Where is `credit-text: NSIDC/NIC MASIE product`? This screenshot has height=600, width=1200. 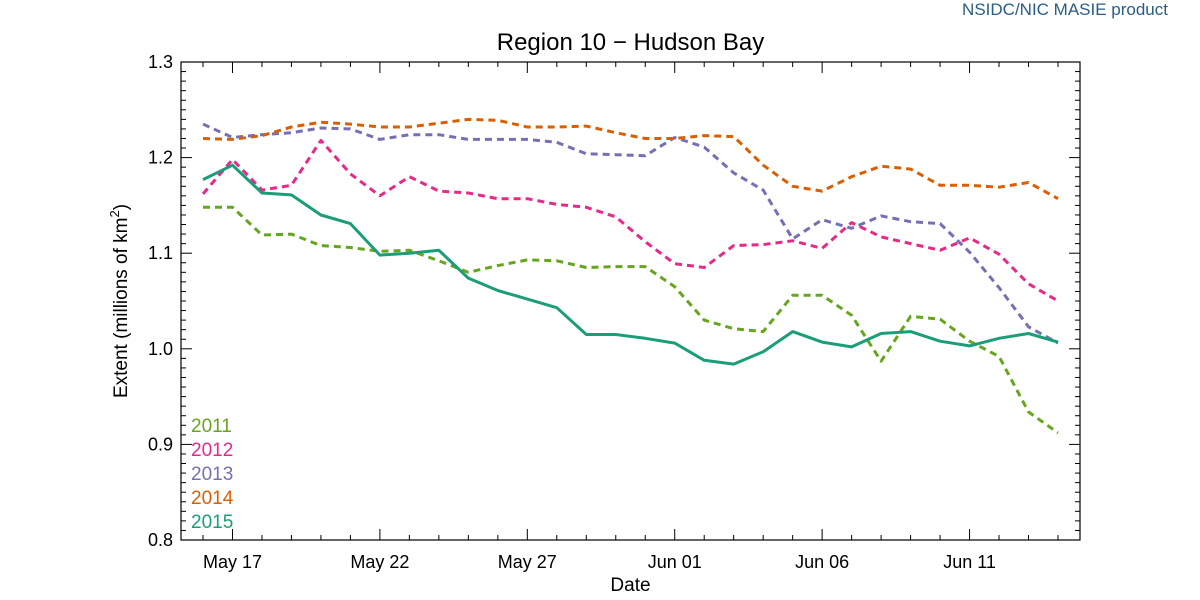 credit-text: NSIDC/NIC MASIE product is located at coordinates (1065, 9).